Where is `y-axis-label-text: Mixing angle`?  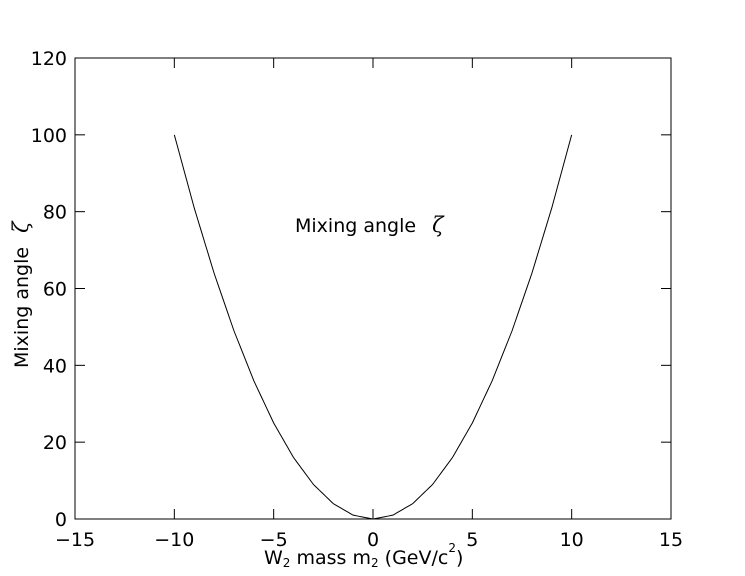
y-axis-label-text: Mixing angle is located at coordinates (22, 307).